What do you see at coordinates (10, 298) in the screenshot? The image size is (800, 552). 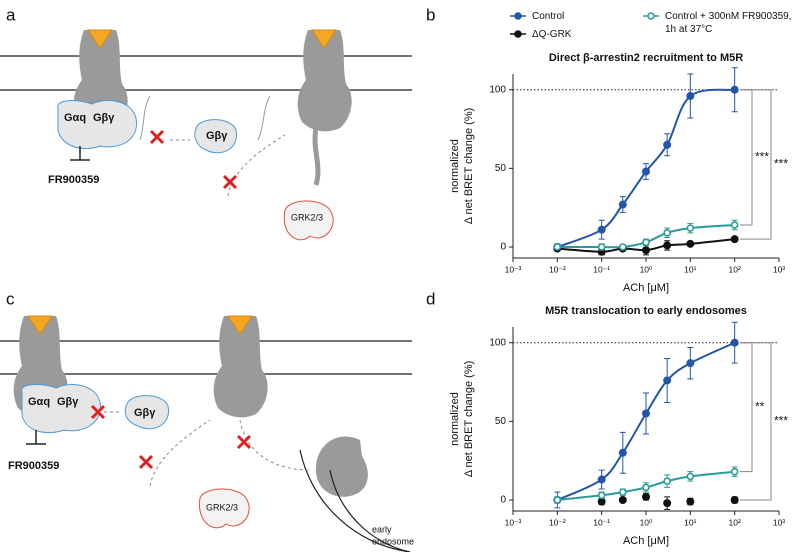 I see `panel-label: c` at bounding box center [10, 298].